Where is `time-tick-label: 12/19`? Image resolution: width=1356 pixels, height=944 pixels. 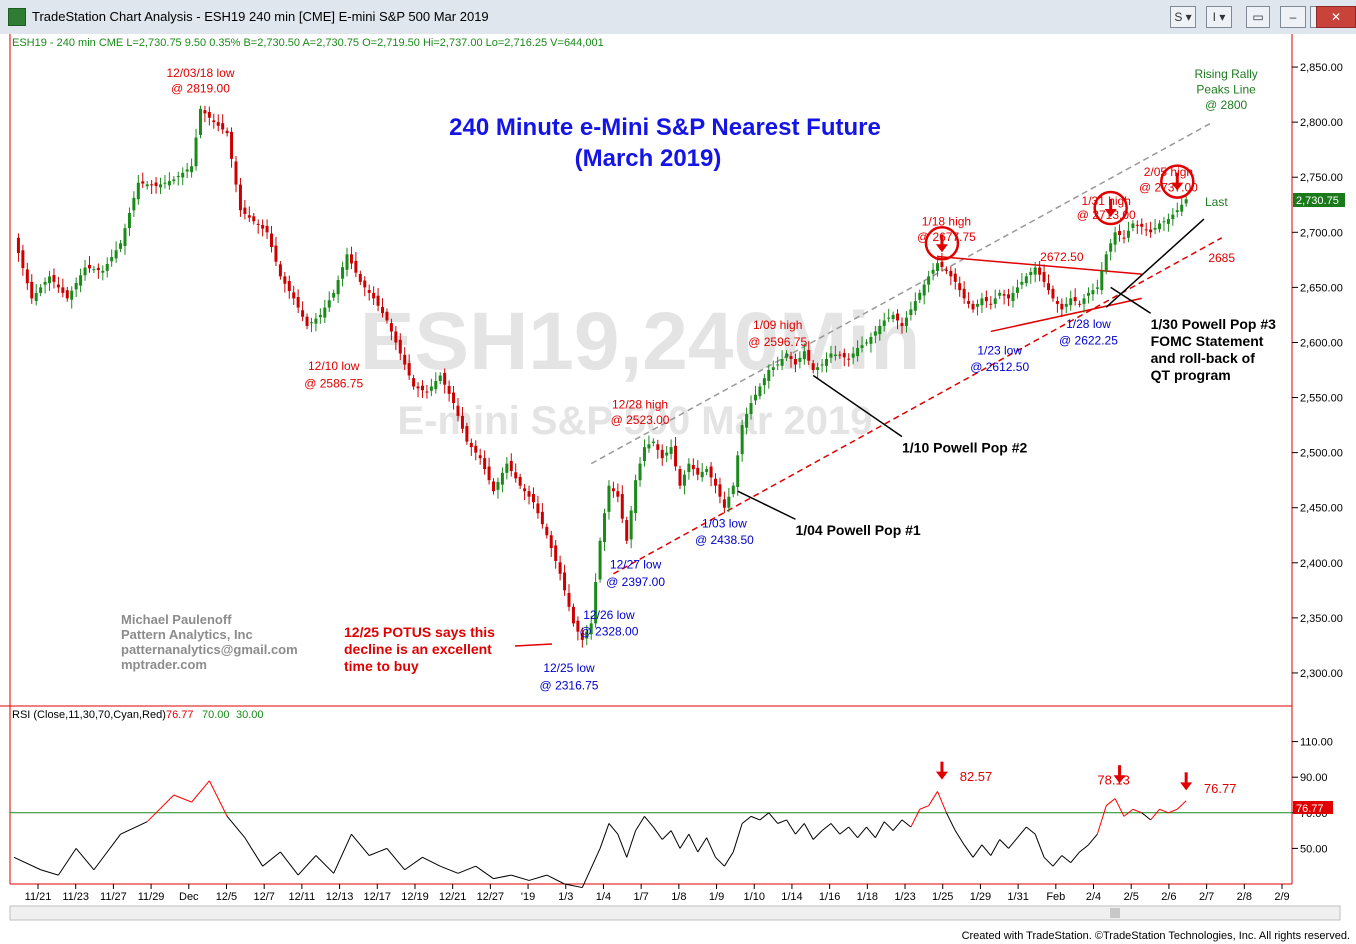 time-tick-label: 12/19 is located at coordinates (415, 897).